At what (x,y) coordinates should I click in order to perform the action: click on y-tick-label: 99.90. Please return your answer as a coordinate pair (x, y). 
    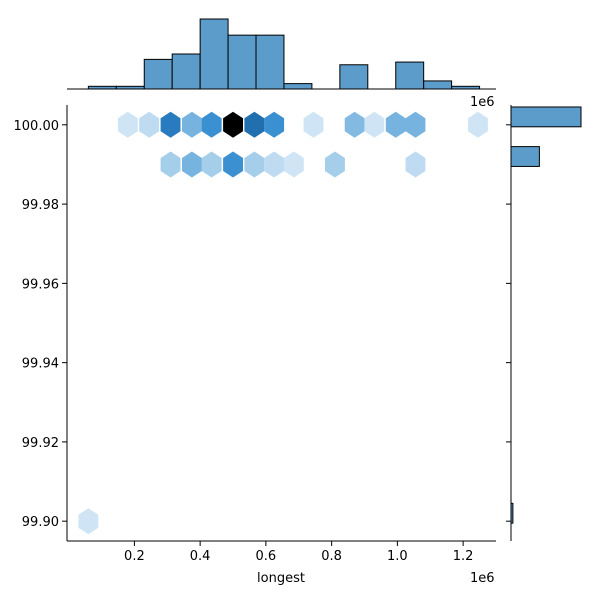
    Looking at the image, I should click on (40, 522).